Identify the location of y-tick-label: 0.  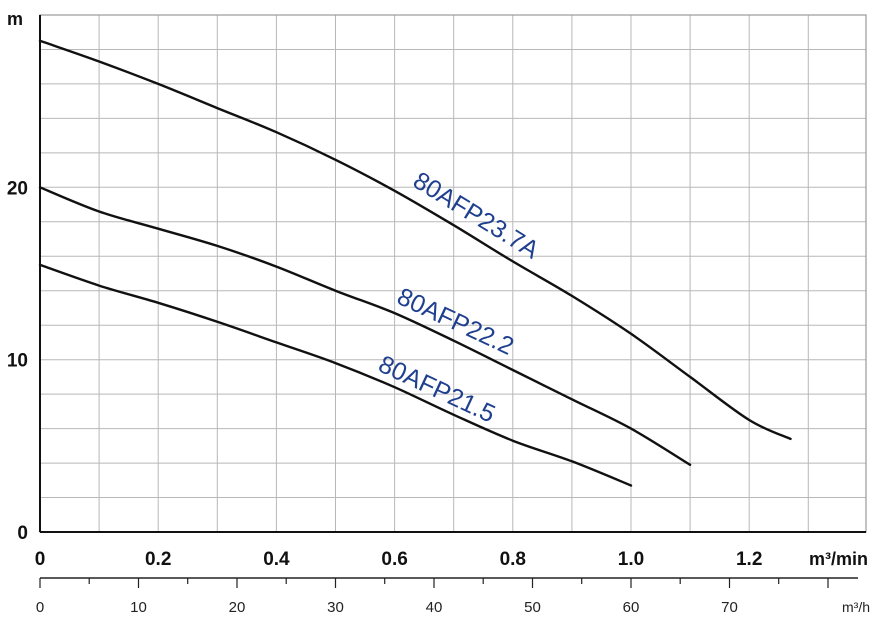
(22, 533).